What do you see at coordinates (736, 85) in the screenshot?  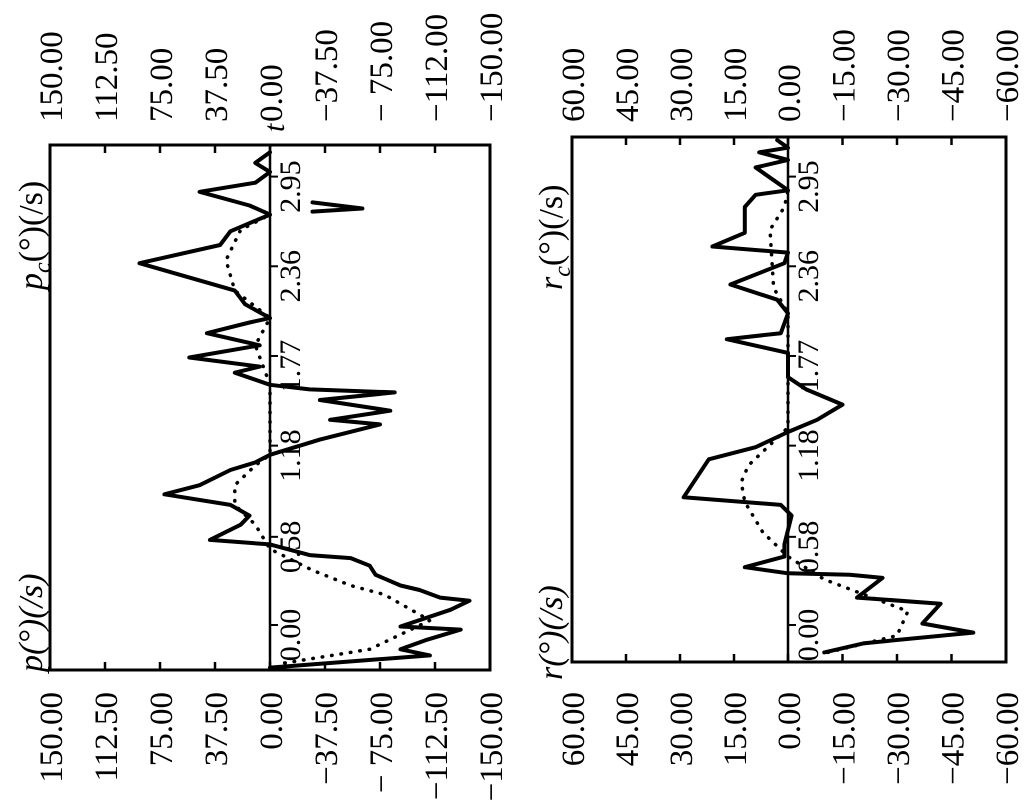 I see `y-tick-label-right: 15.00` at bounding box center [736, 85].